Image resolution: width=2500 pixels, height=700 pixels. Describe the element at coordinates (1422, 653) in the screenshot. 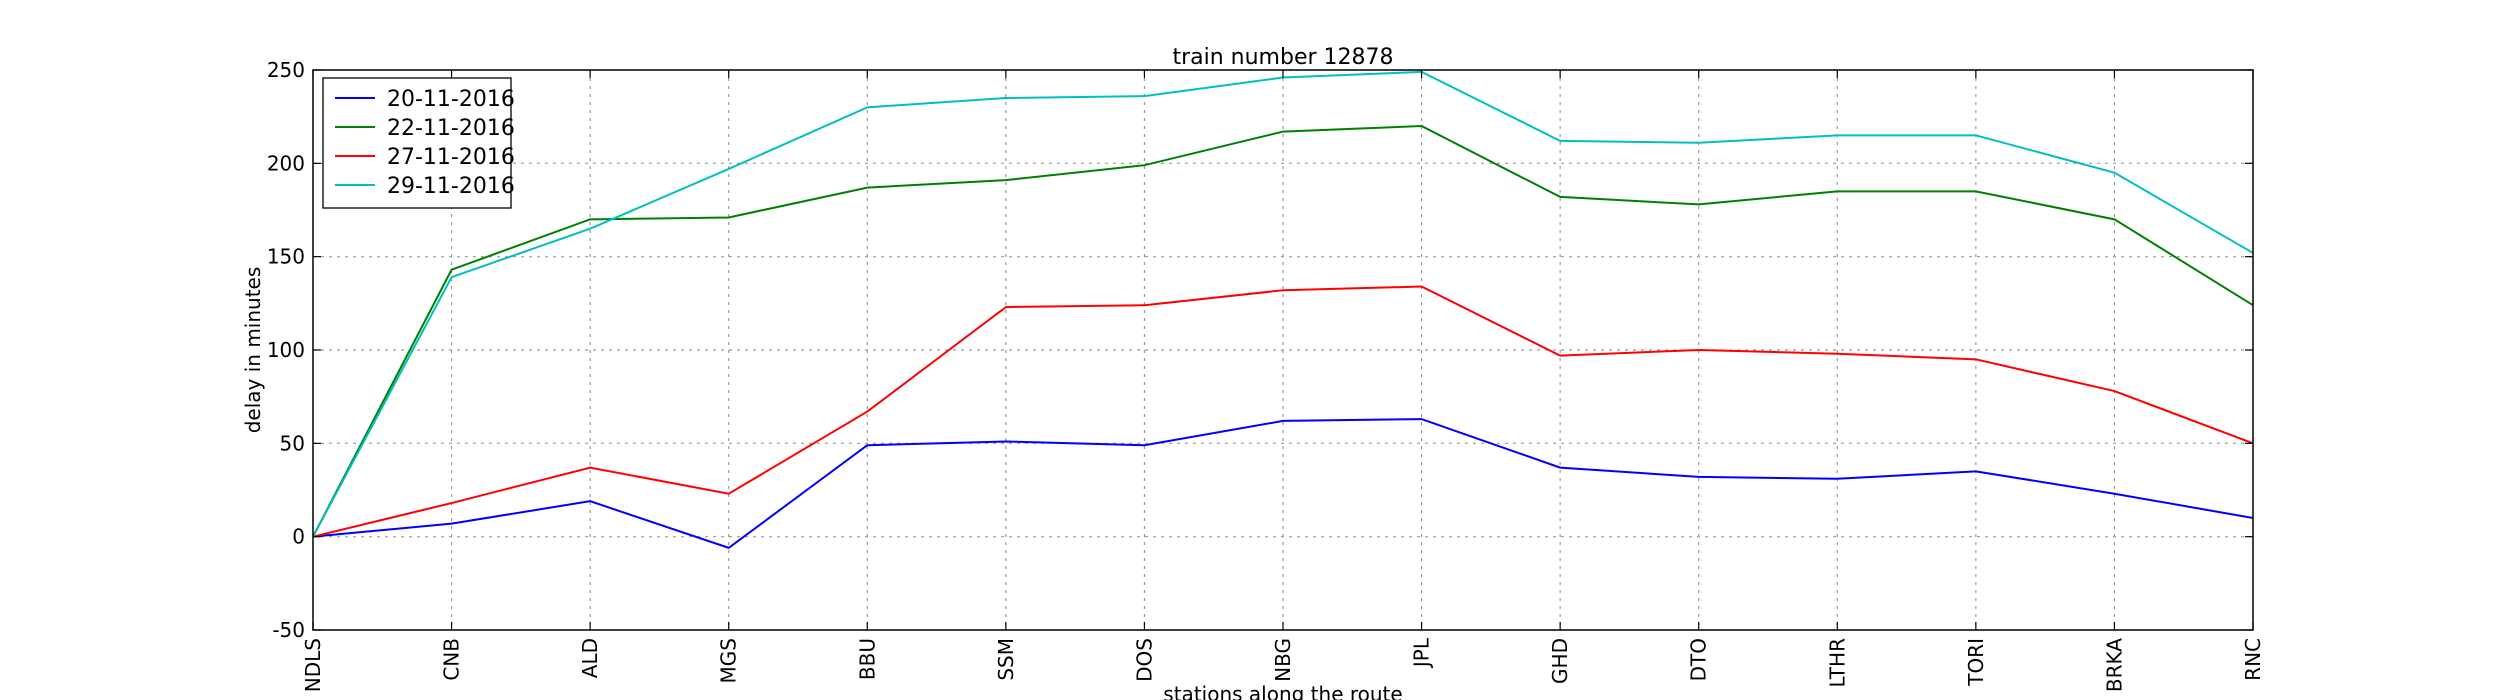

I see `x-tick-label: JPL` at that location.